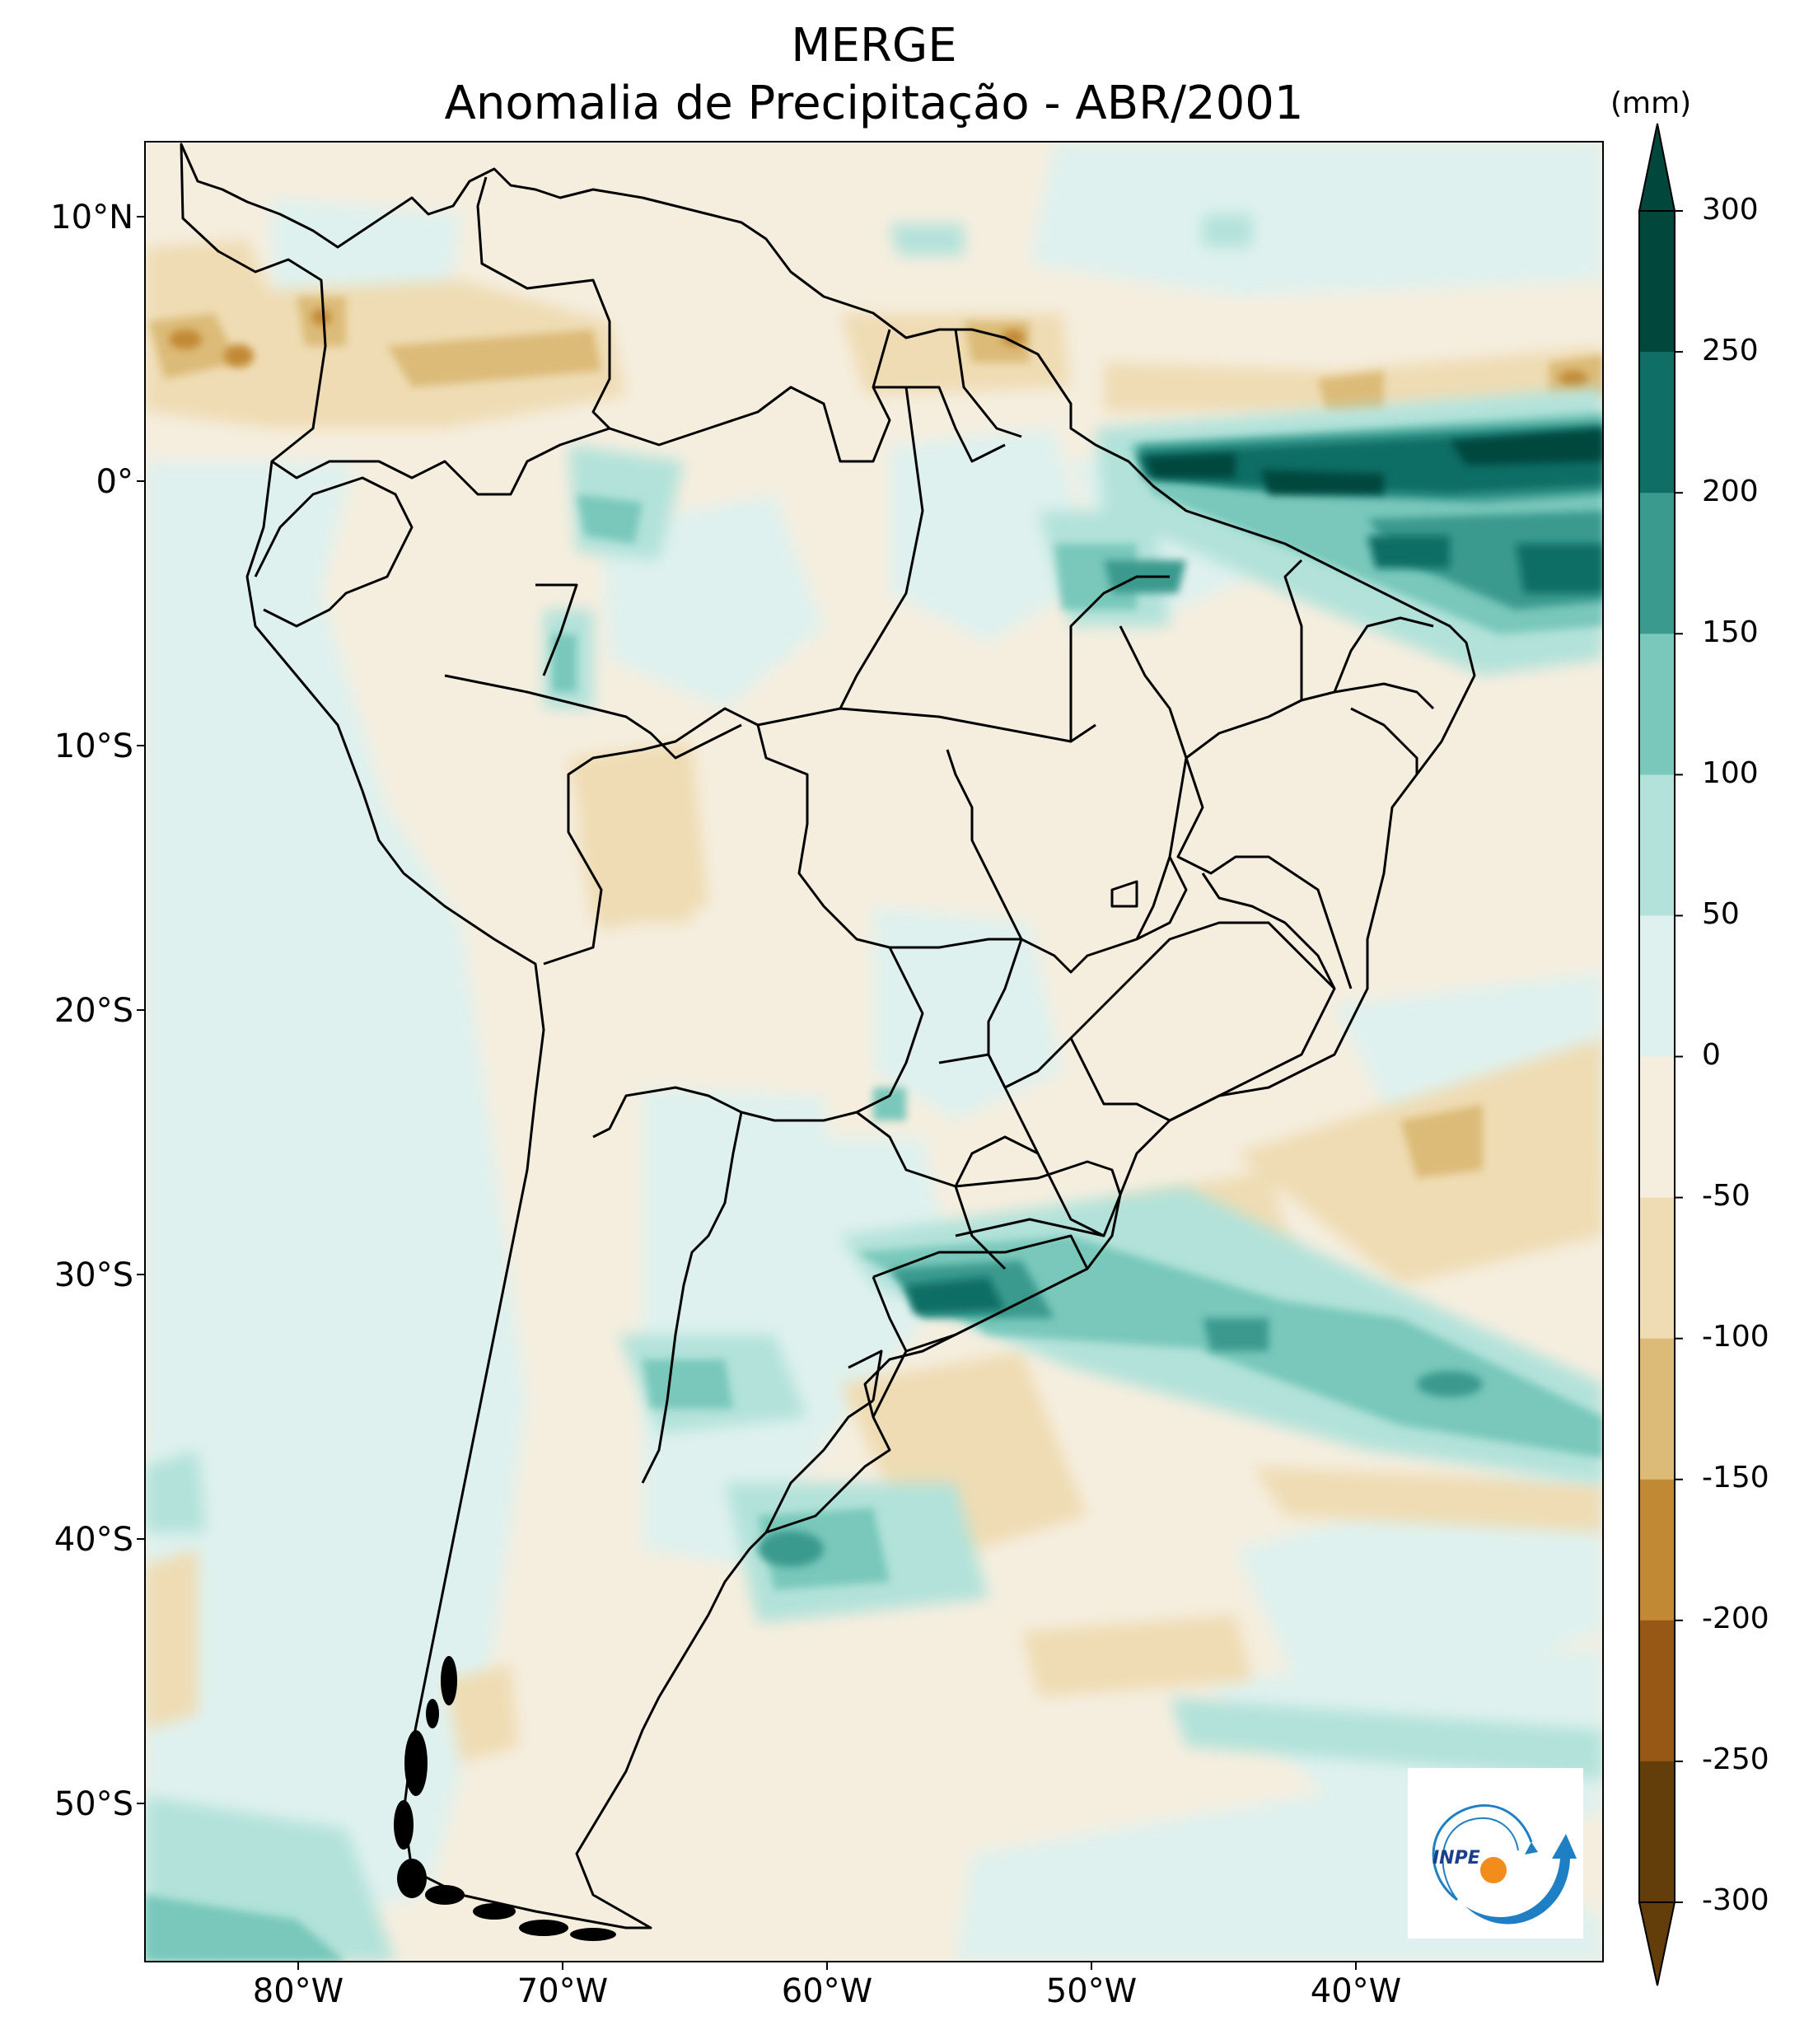  I want to click on lat-label-50s: 50°S, so click(93, 1804).